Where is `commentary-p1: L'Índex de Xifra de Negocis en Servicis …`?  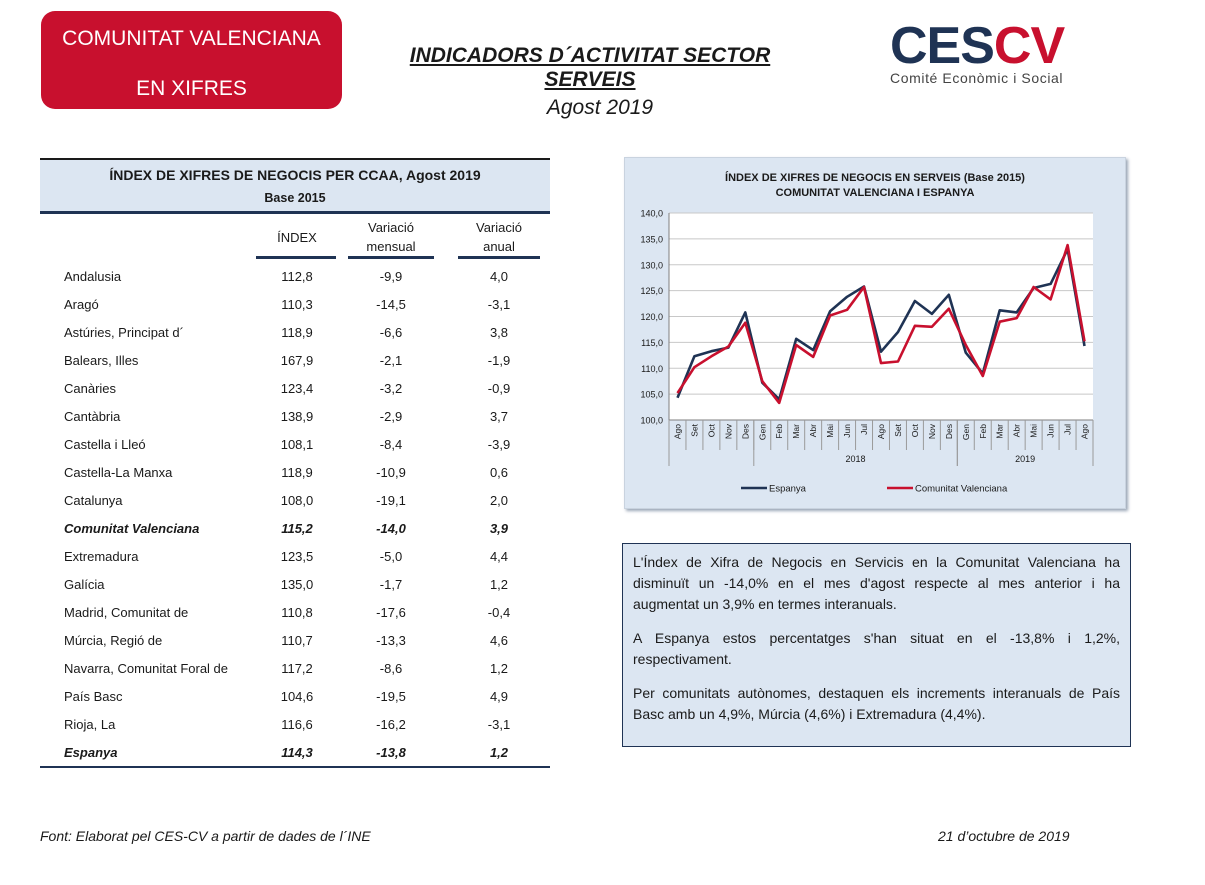
commentary-p1: L'Índex de Xifra de Negocis en Servicis … is located at coordinates (876, 583).